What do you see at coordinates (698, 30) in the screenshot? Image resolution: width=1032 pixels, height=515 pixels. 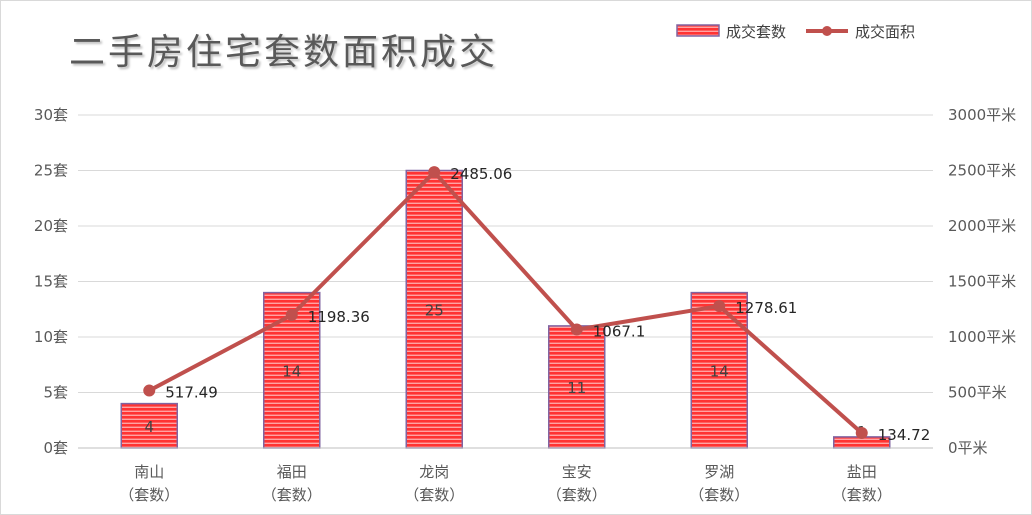 I see `legend-bar-swatch` at bounding box center [698, 30].